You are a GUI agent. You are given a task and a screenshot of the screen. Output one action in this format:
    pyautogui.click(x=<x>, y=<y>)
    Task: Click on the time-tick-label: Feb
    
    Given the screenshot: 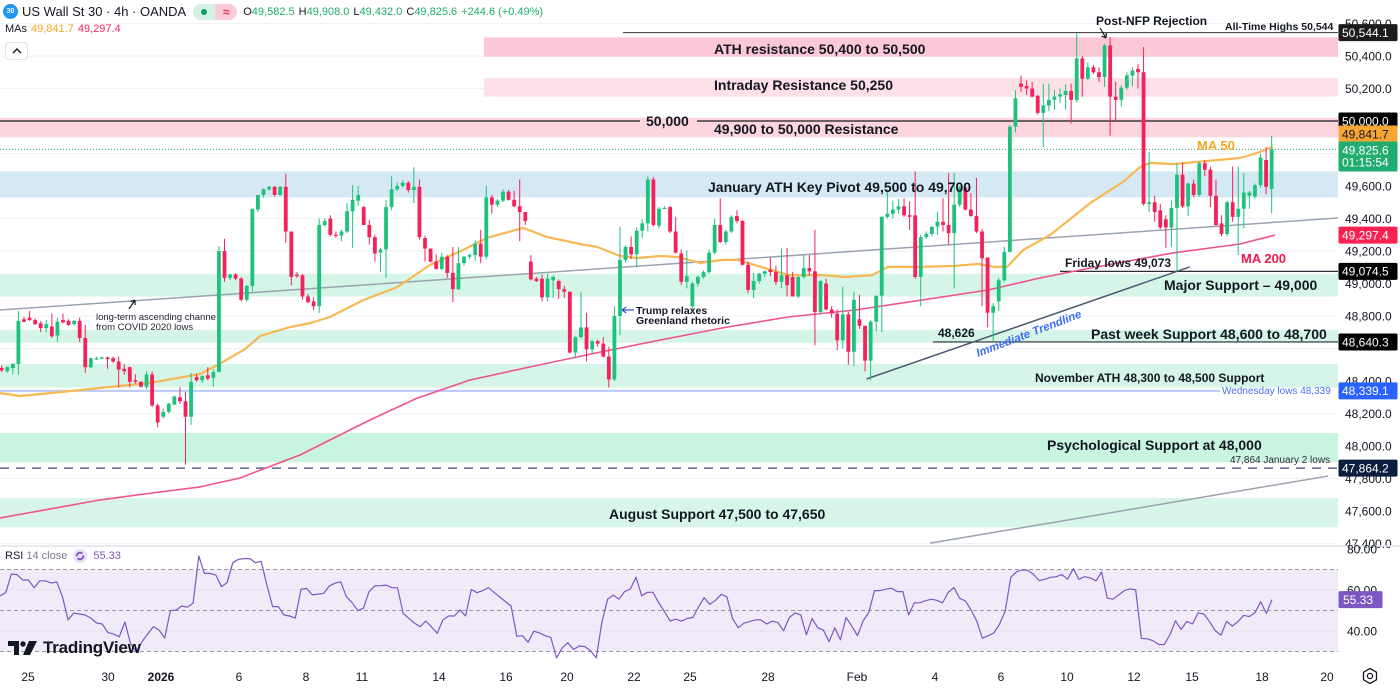 What is the action you would take?
    pyautogui.click(x=857, y=677)
    